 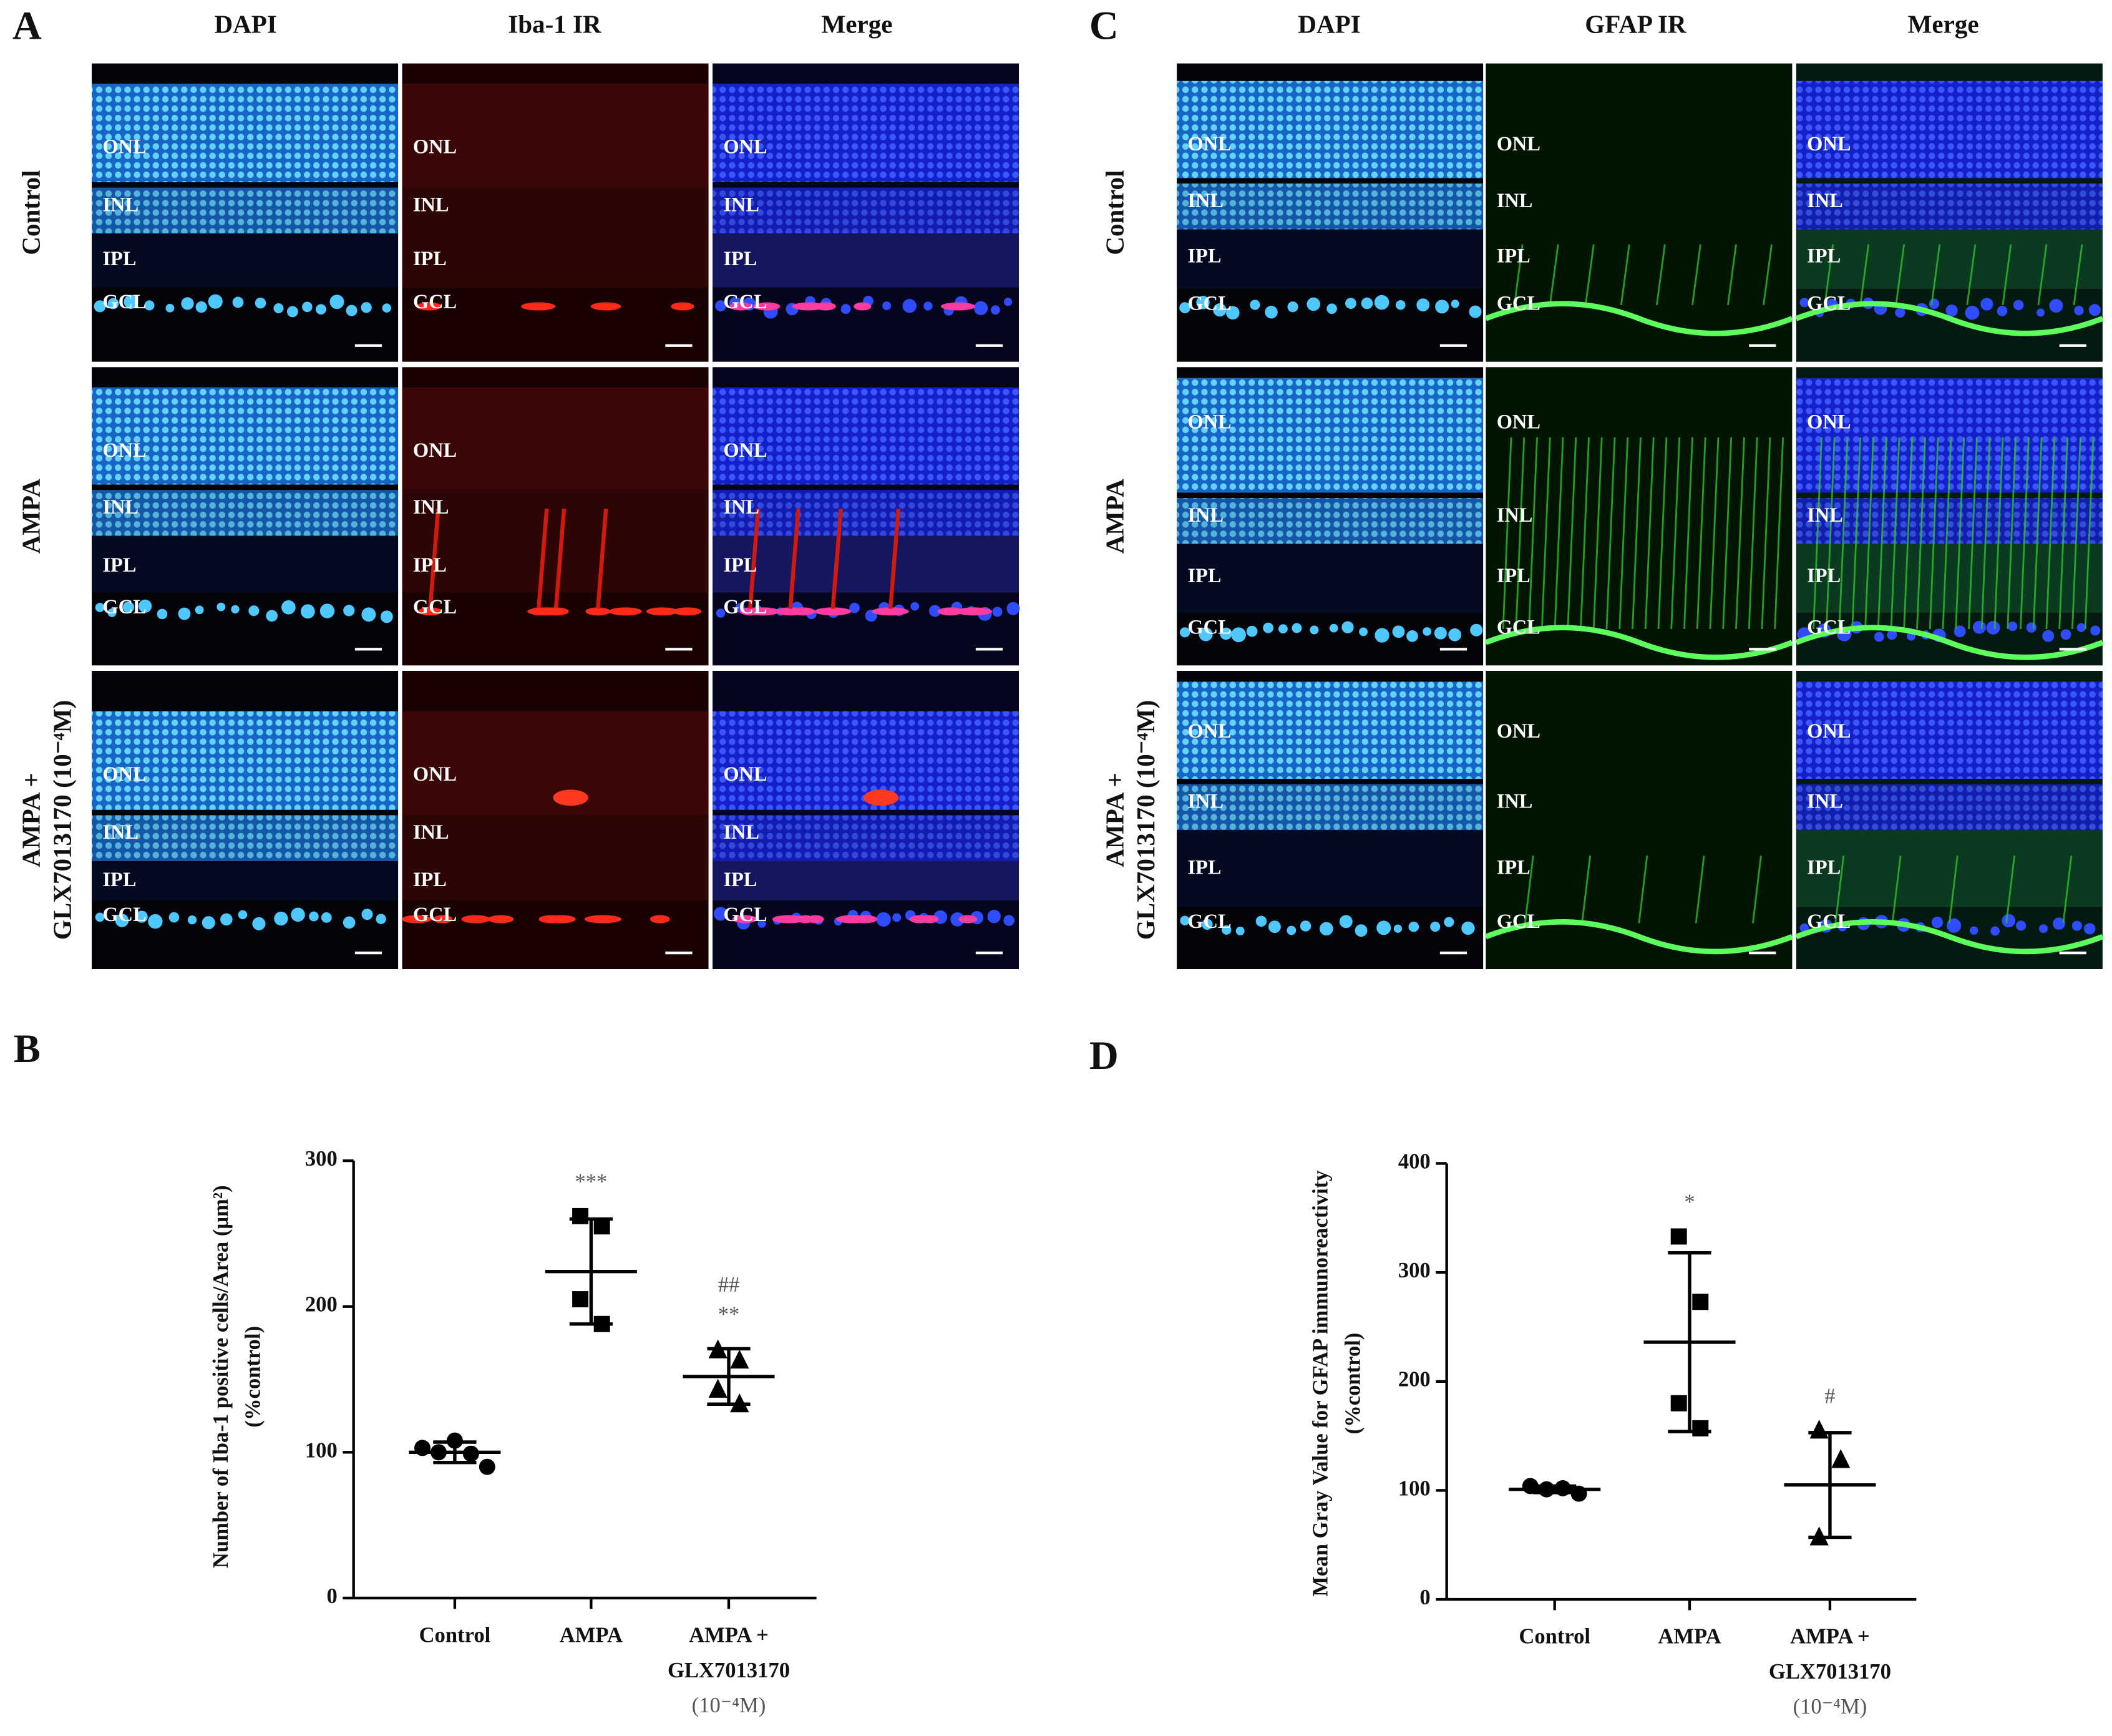 I want to click on glial-endfeet, so click(x=1638, y=642).